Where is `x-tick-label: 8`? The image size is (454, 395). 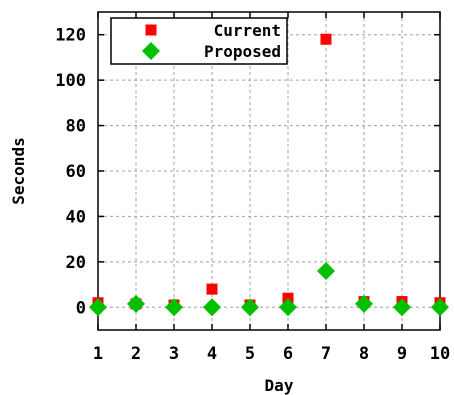
x-tick-label: 8 is located at coordinates (364, 354).